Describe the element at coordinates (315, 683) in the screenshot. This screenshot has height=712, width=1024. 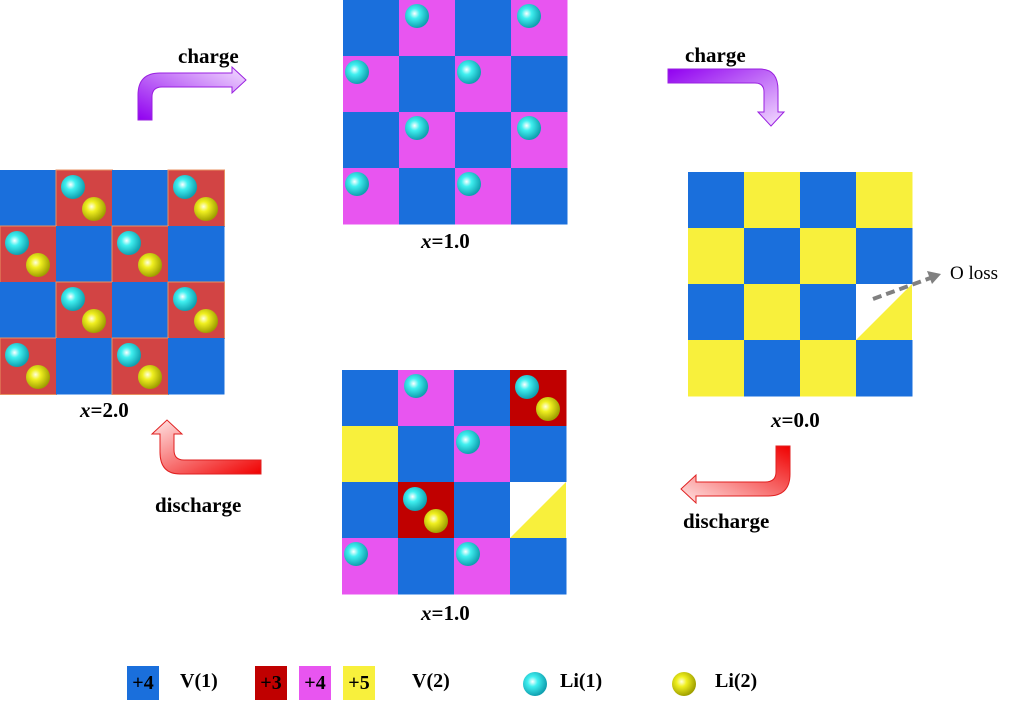
I see `legend-v2-plus4-swatch: +4` at that location.